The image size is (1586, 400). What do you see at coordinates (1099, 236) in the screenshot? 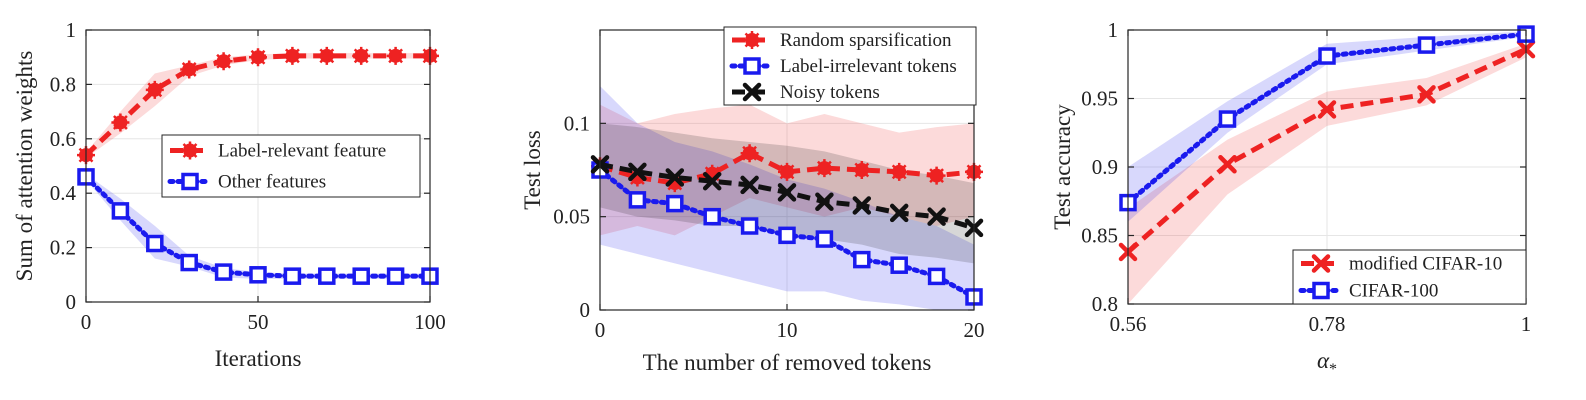
I see `y-tick-label: 0.85` at bounding box center [1099, 236].